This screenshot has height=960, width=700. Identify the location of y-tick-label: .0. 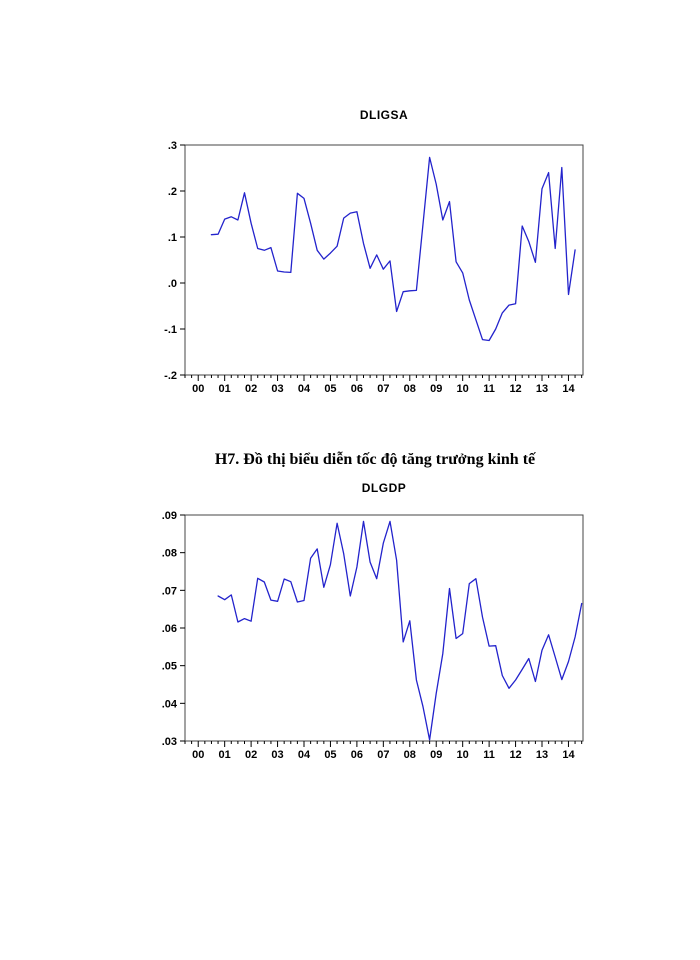
(172, 284).